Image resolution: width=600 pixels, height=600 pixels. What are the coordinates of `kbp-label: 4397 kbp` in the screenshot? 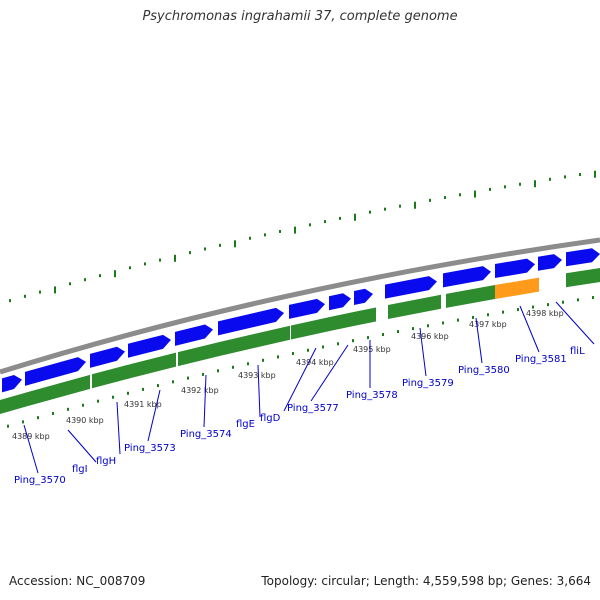 It's located at (488, 324).